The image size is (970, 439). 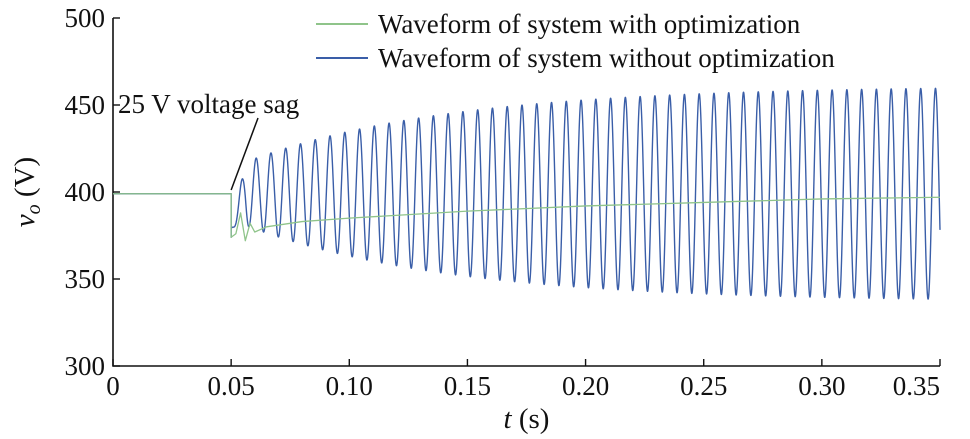 I want to click on y-axis-ticks: 300 350 400 450 500, so click(x=92, y=192).